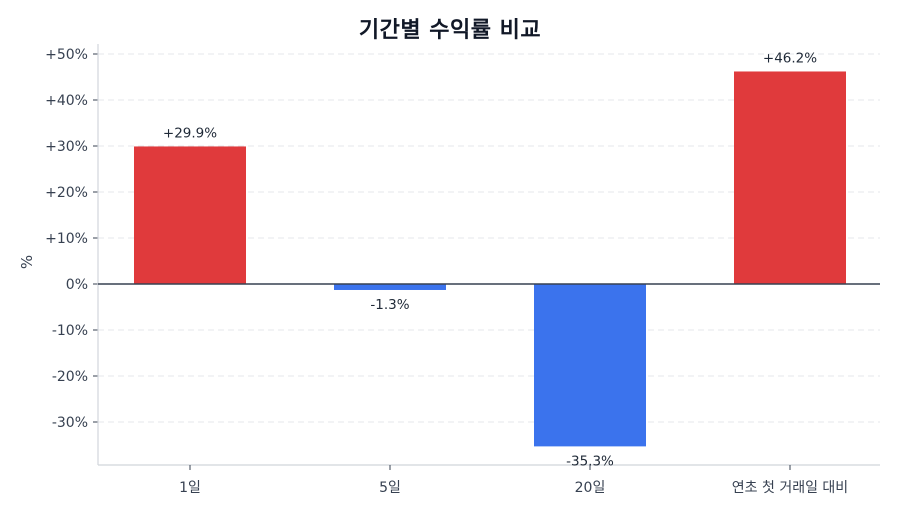 The image size is (900, 514). I want to click on y-tick-label: +30%, so click(66, 147).